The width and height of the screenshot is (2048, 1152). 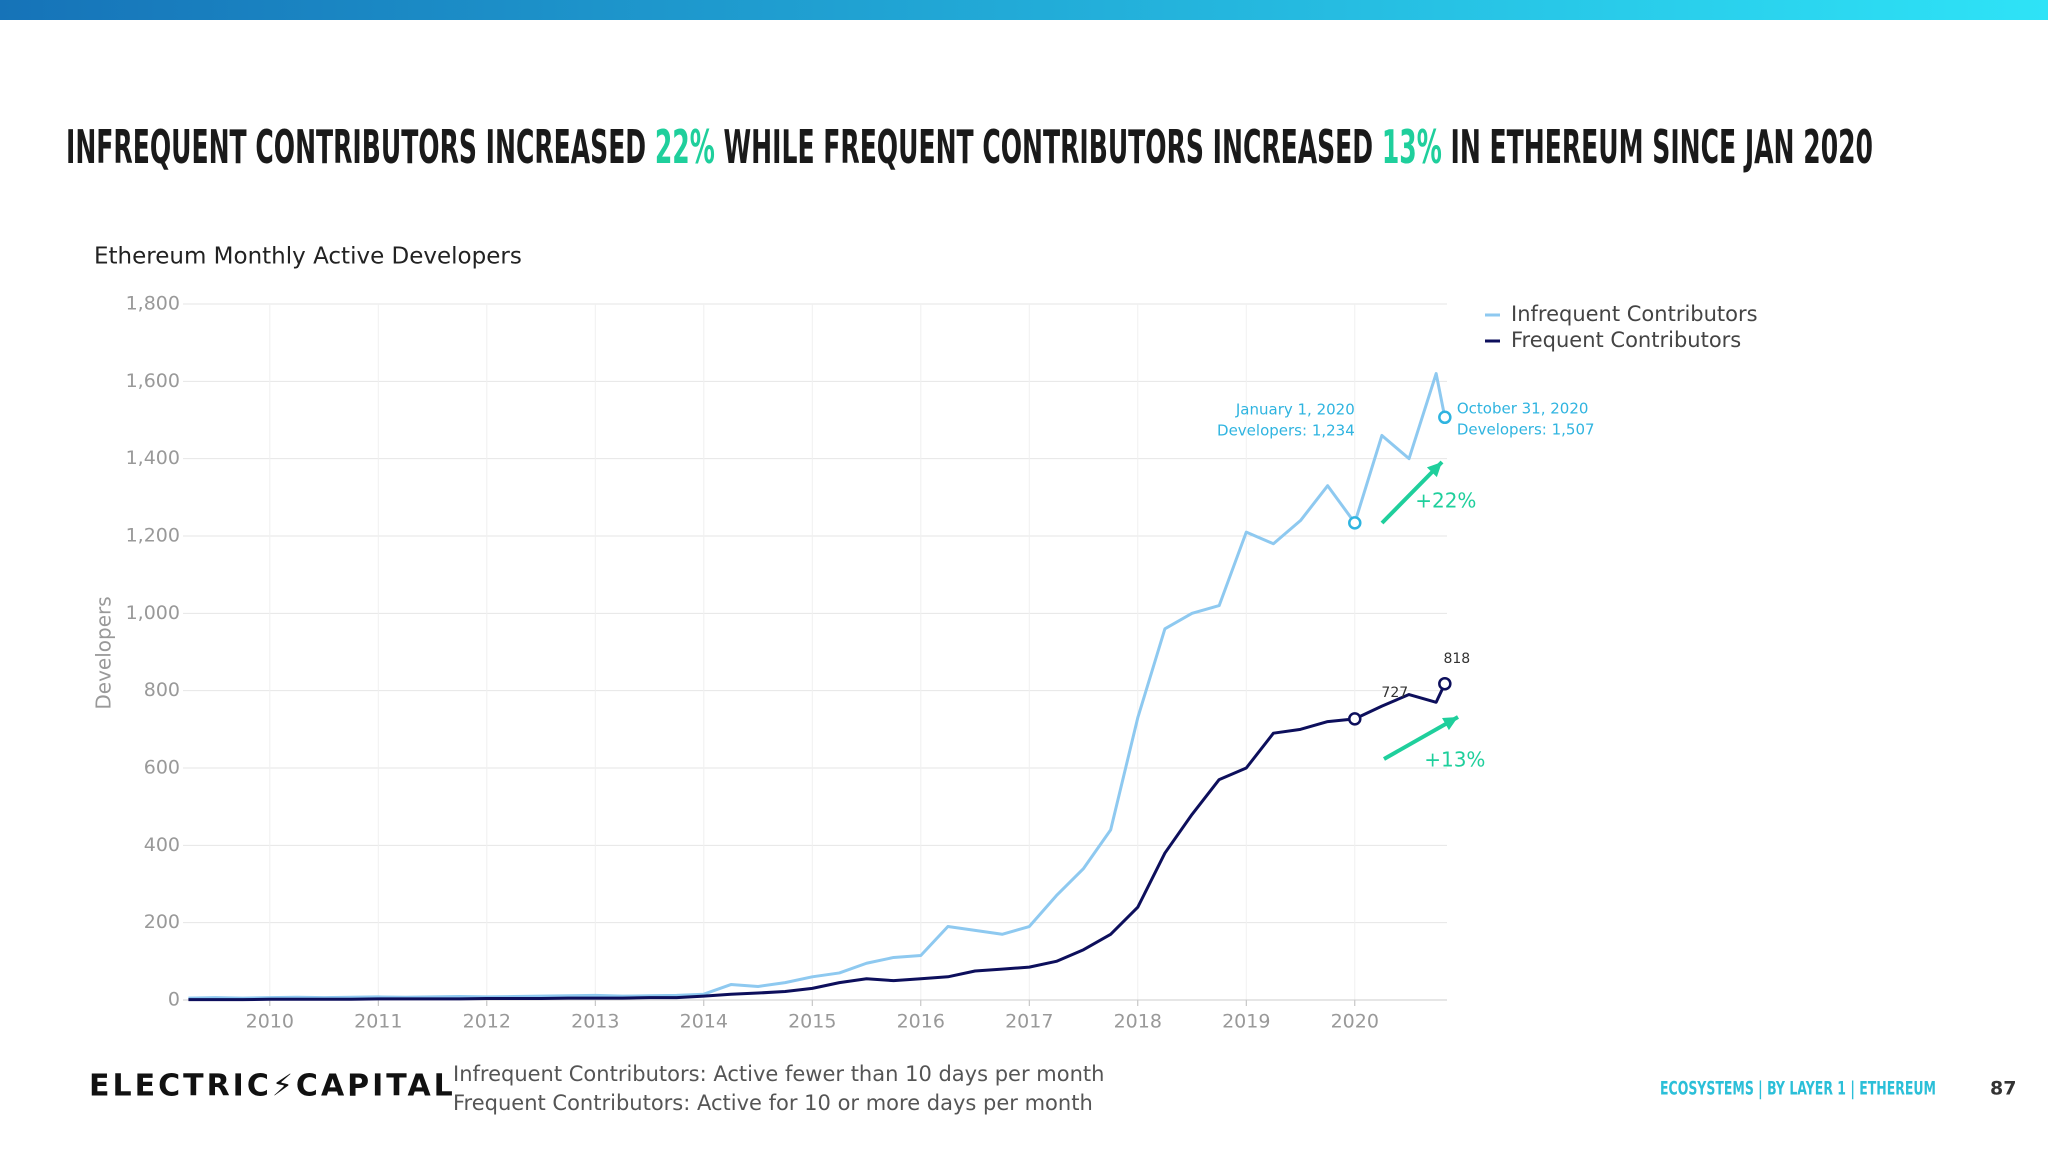 I want to click on y-tick-label: 400, so click(x=162, y=845).